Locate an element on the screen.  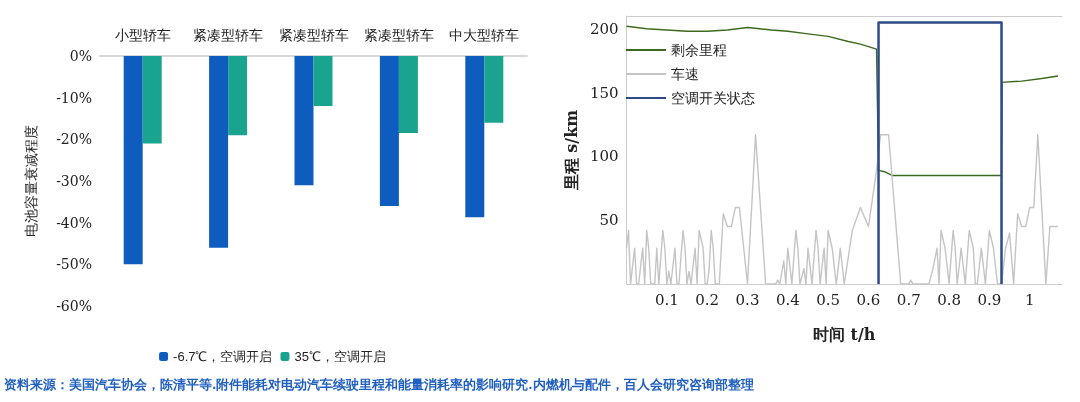
x-tick-label: 中大型轿车 is located at coordinates (484, 35).